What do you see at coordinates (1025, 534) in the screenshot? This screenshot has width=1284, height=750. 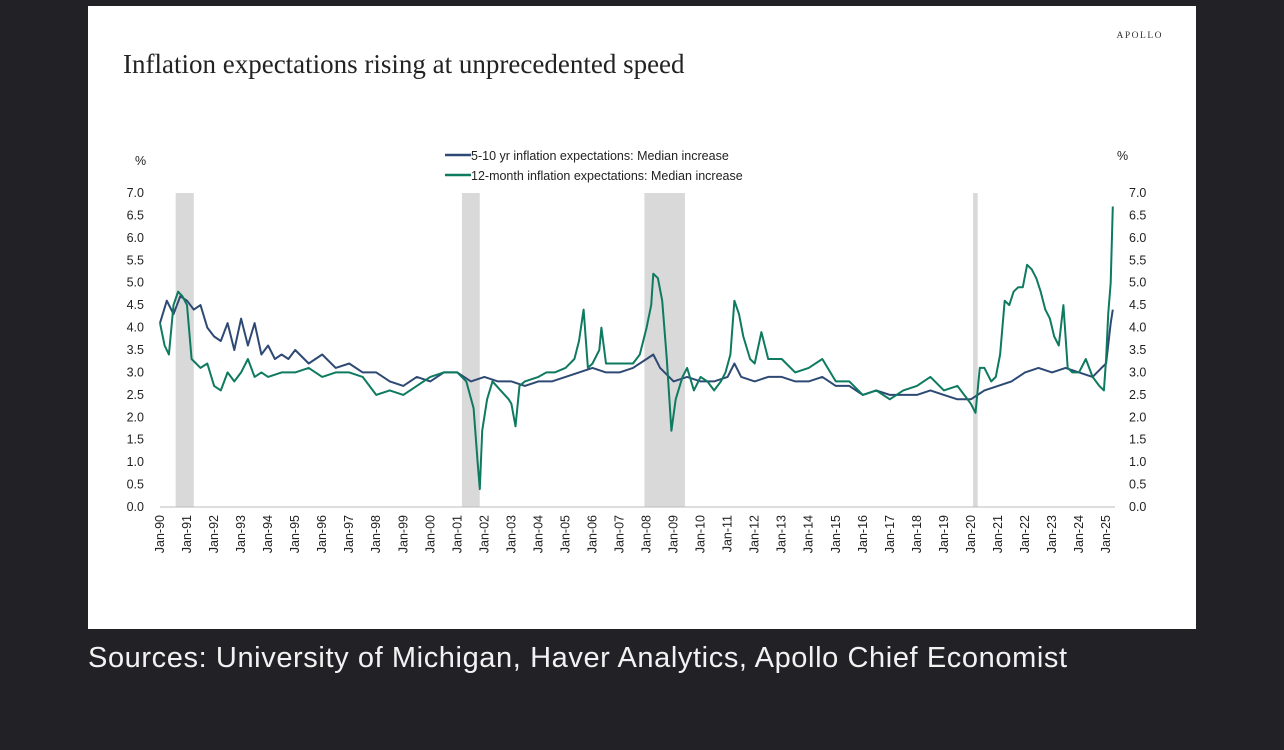 I see `x-tick-label: Jan-22` at bounding box center [1025, 534].